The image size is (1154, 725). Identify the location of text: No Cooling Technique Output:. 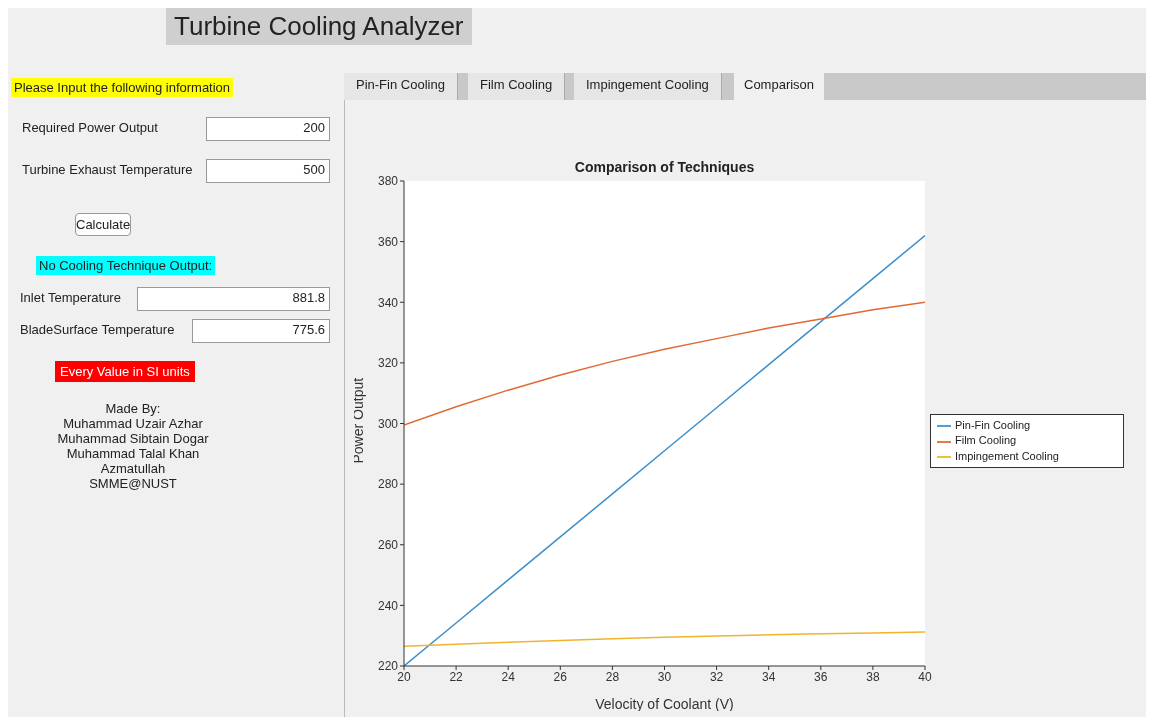
(126, 265).